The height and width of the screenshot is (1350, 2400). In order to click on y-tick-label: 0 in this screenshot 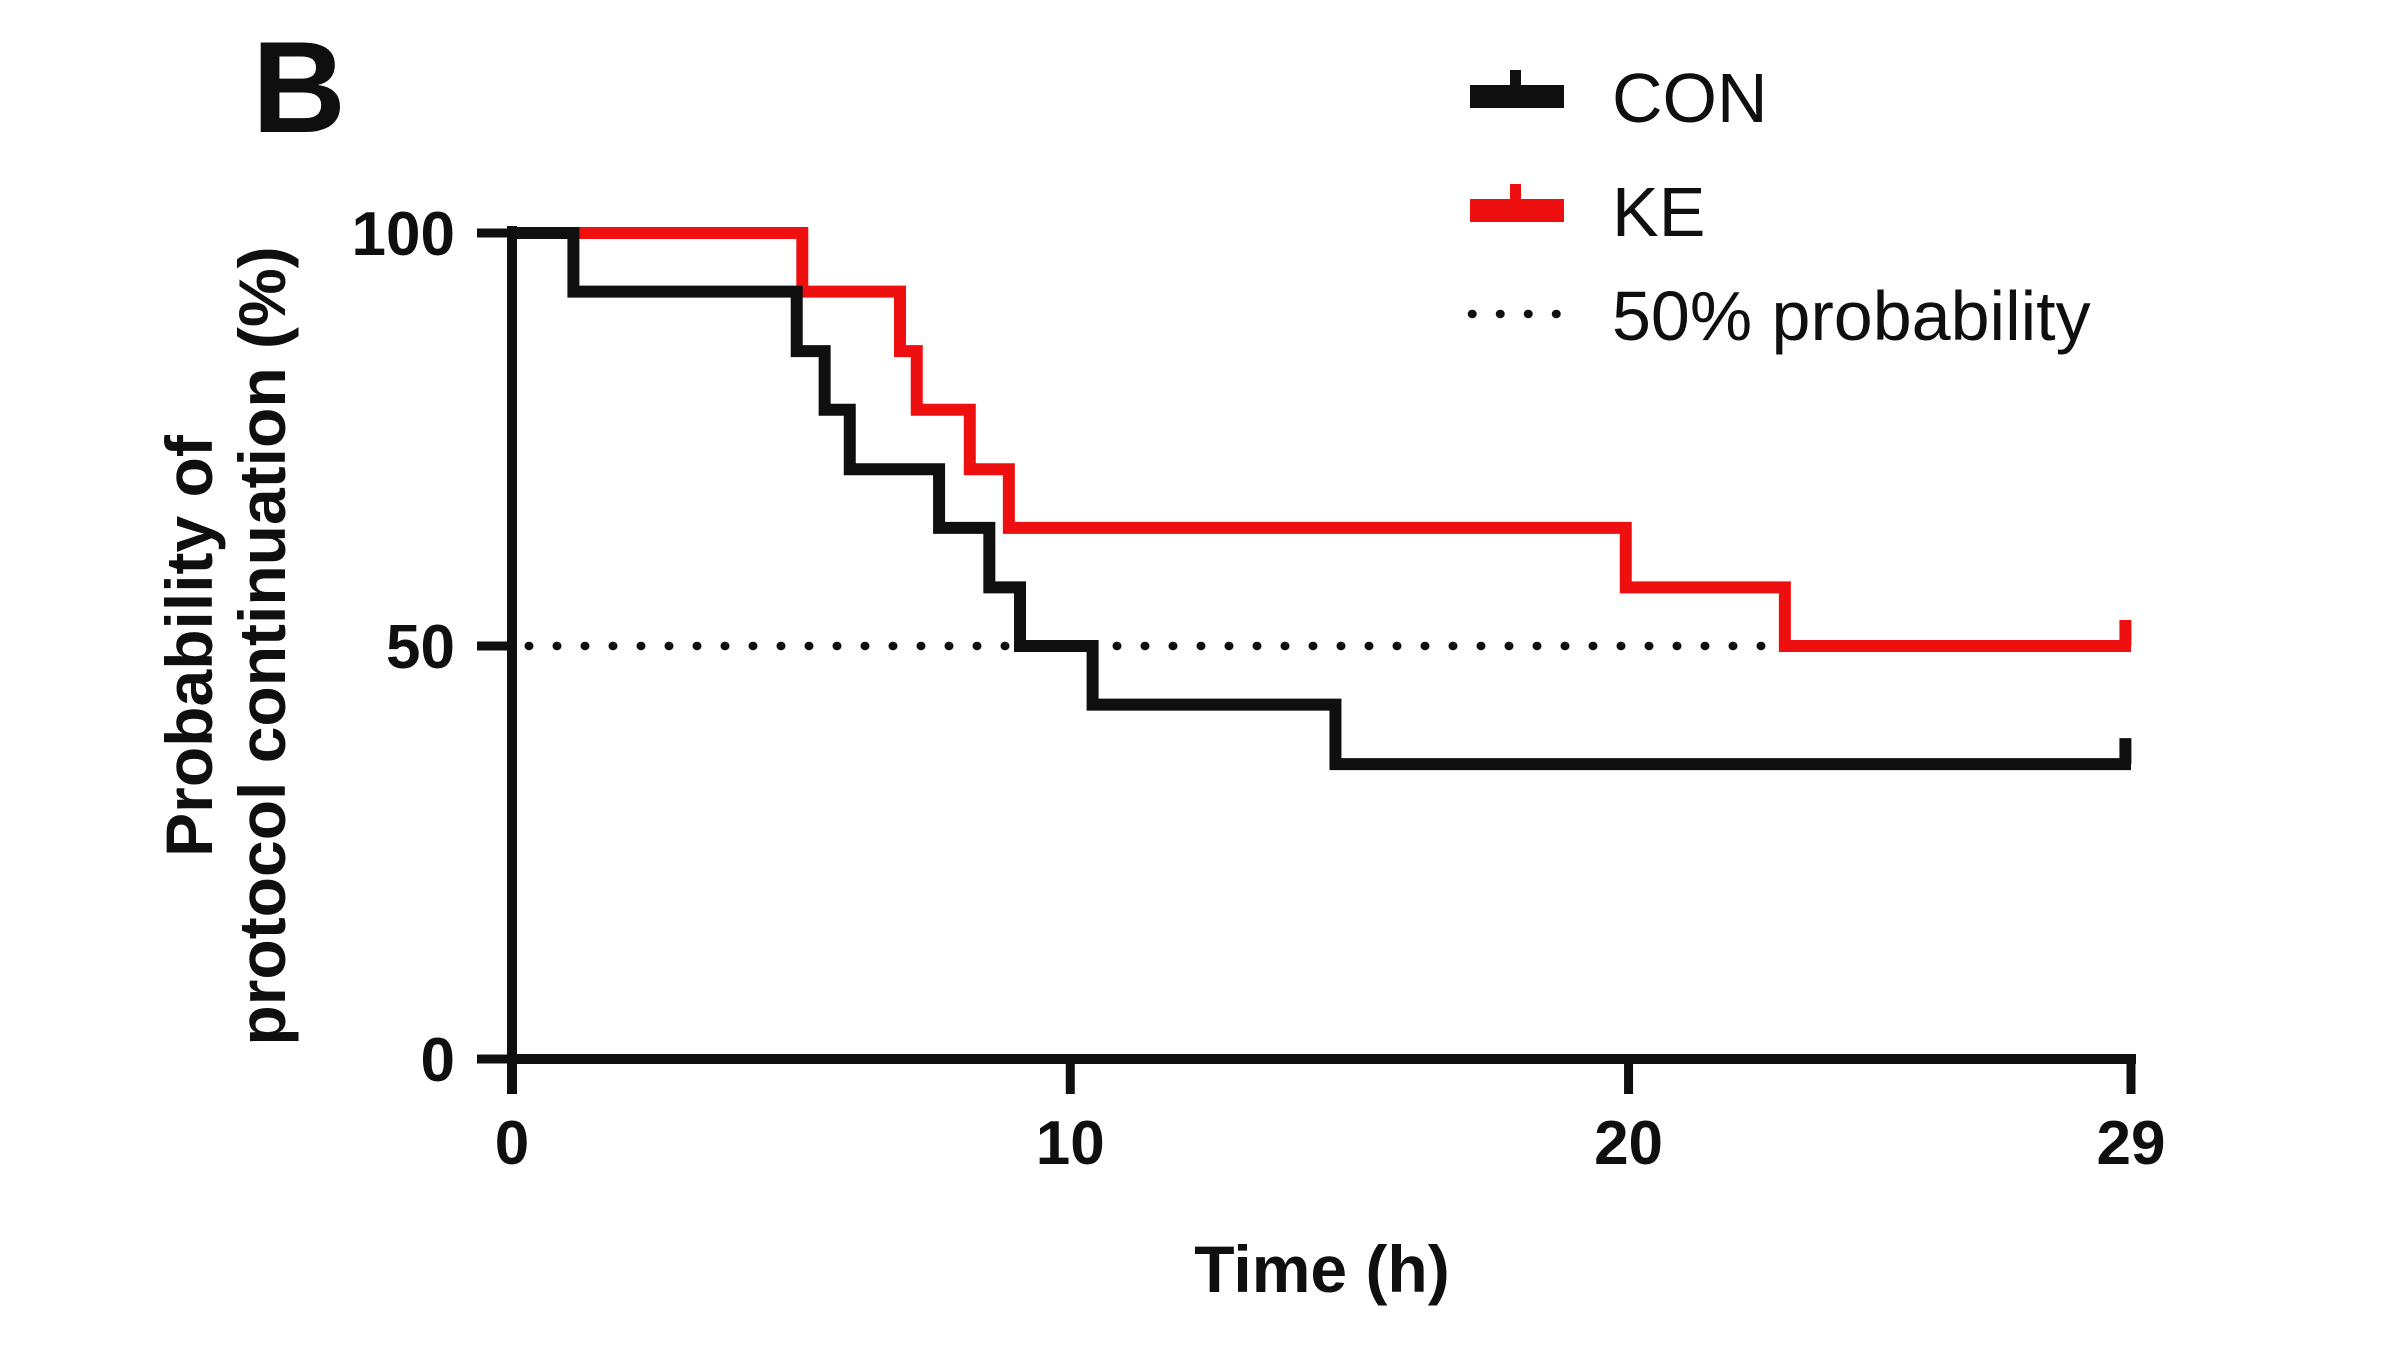, I will do `click(438, 1060)`.